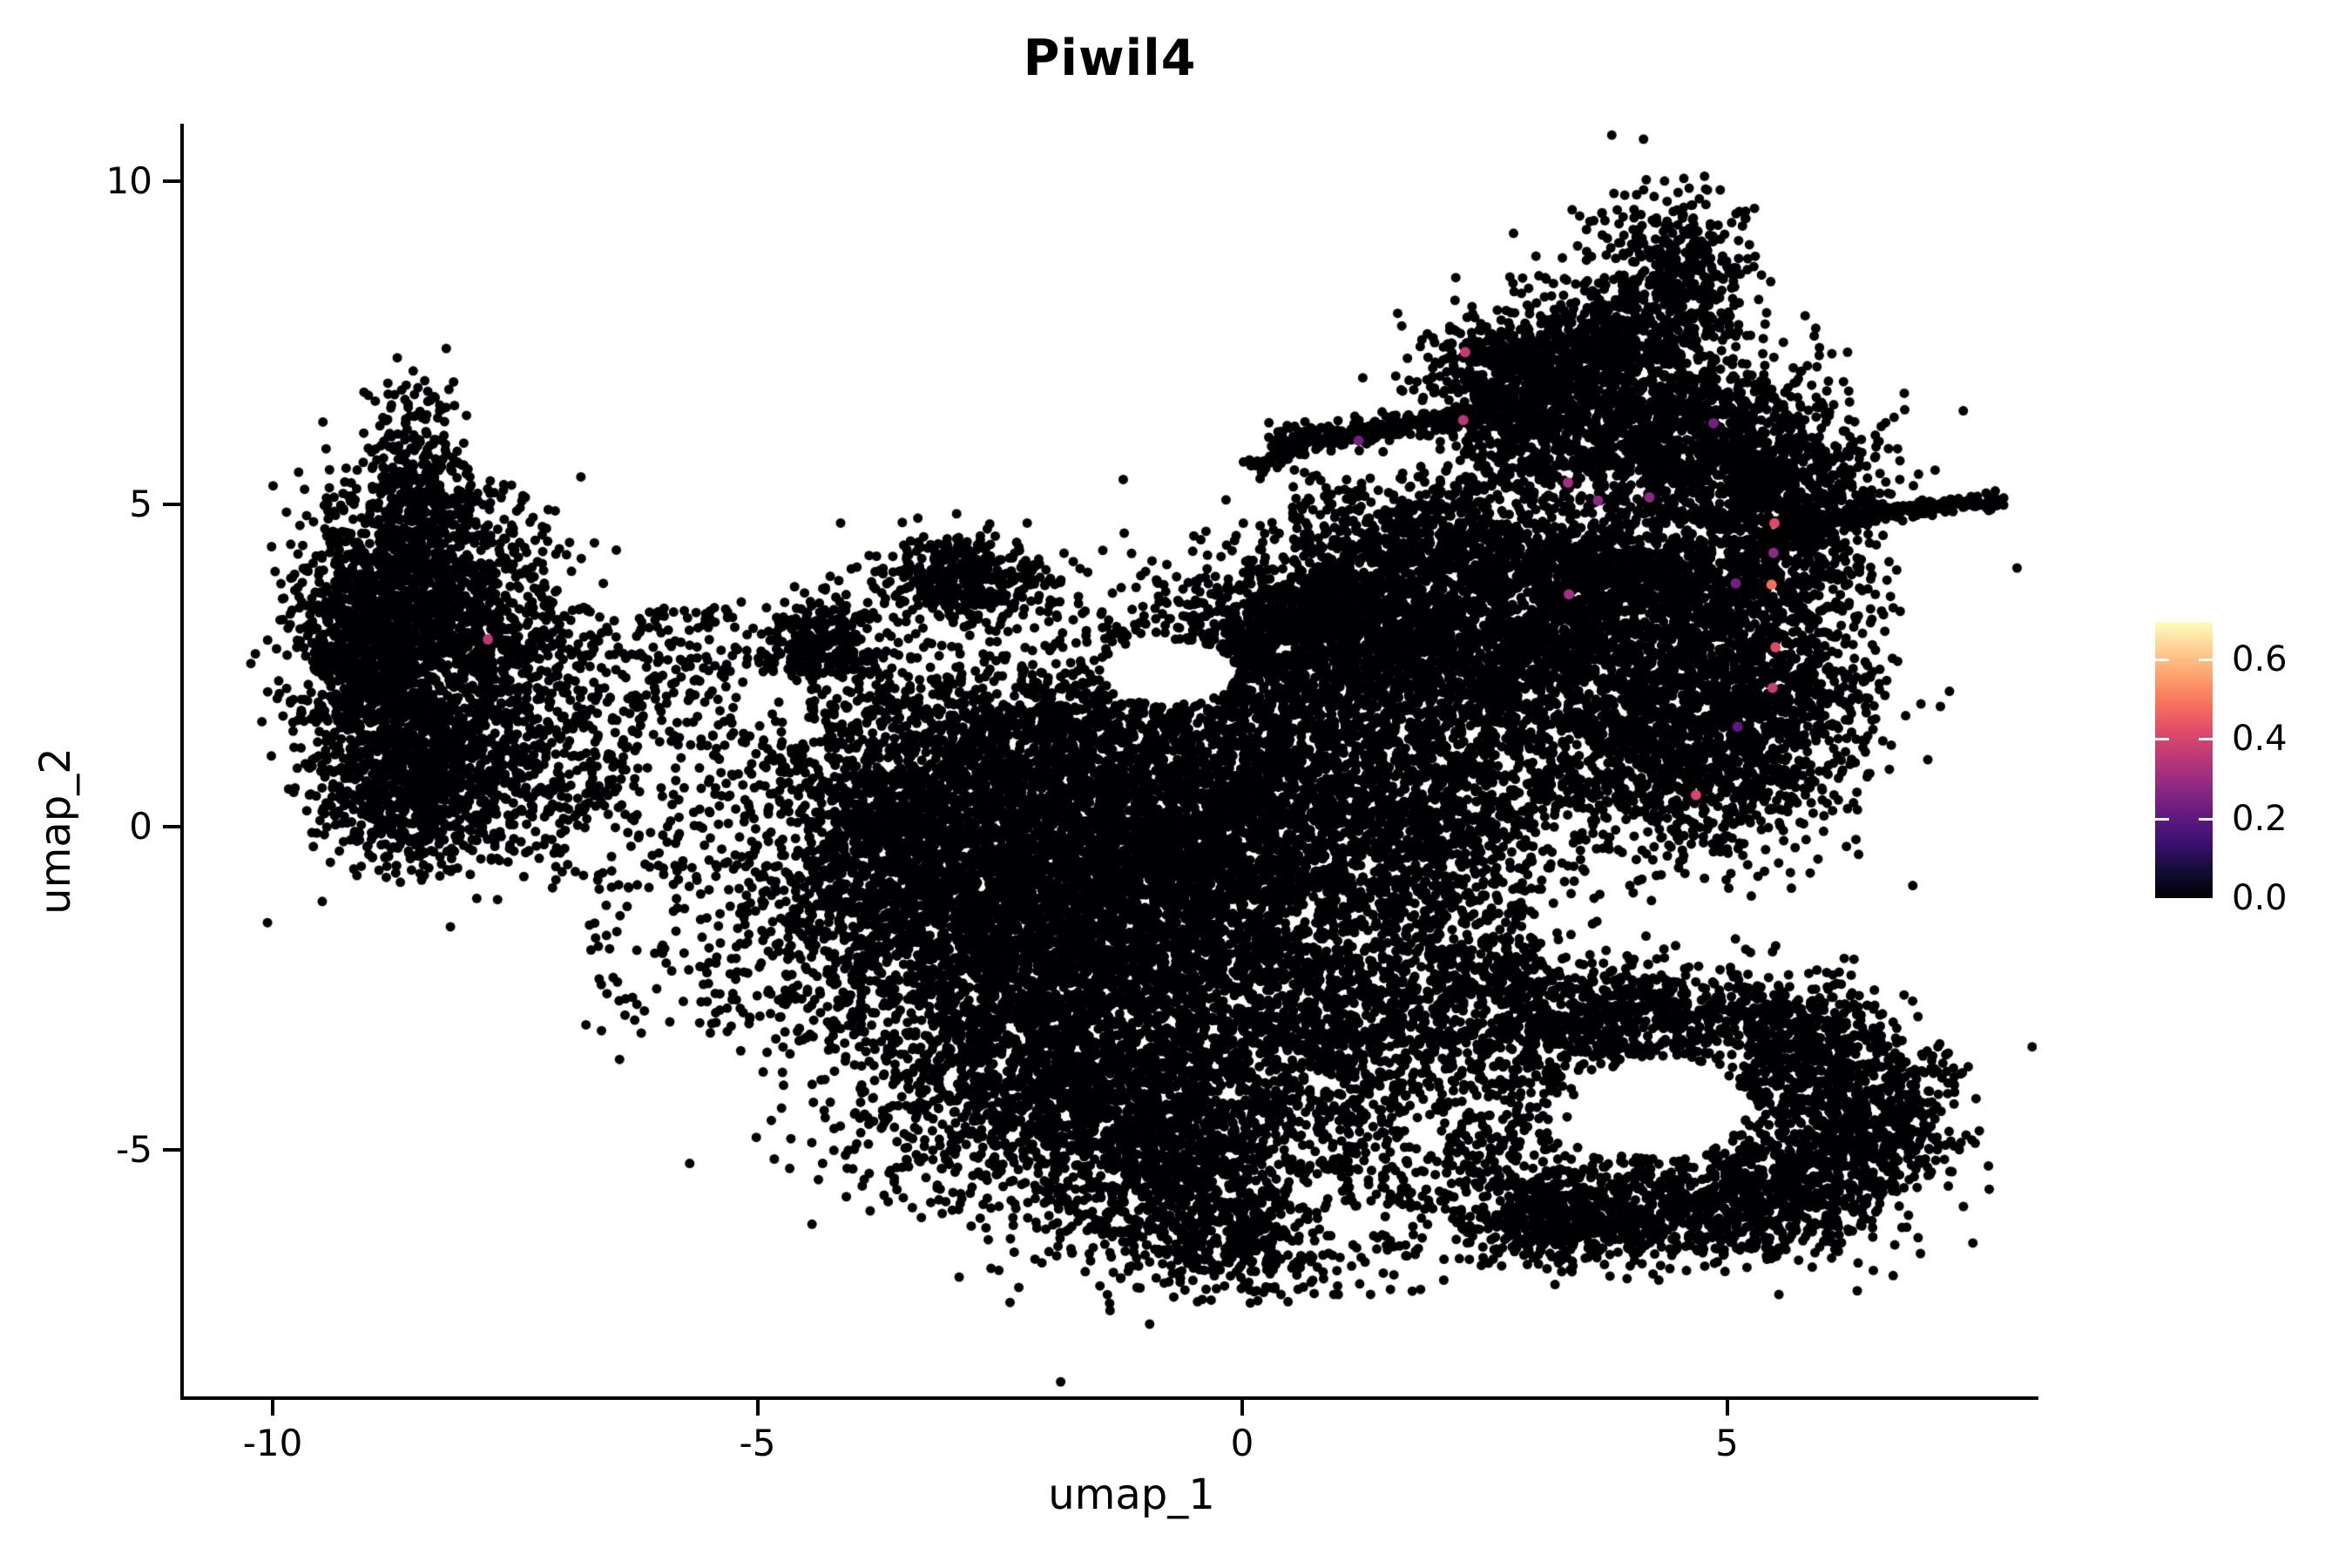 The width and height of the screenshot is (2352, 1568). Describe the element at coordinates (2260, 898) in the screenshot. I see `colorbar-tick-label: 0.0` at that location.